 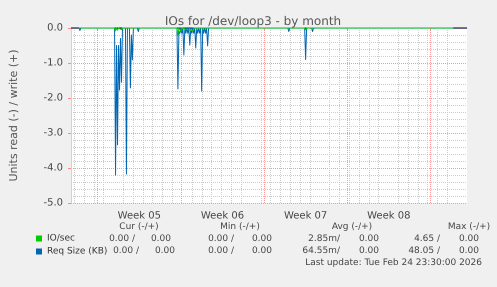 I want to click on text: 48.05 /, so click(x=424, y=251).